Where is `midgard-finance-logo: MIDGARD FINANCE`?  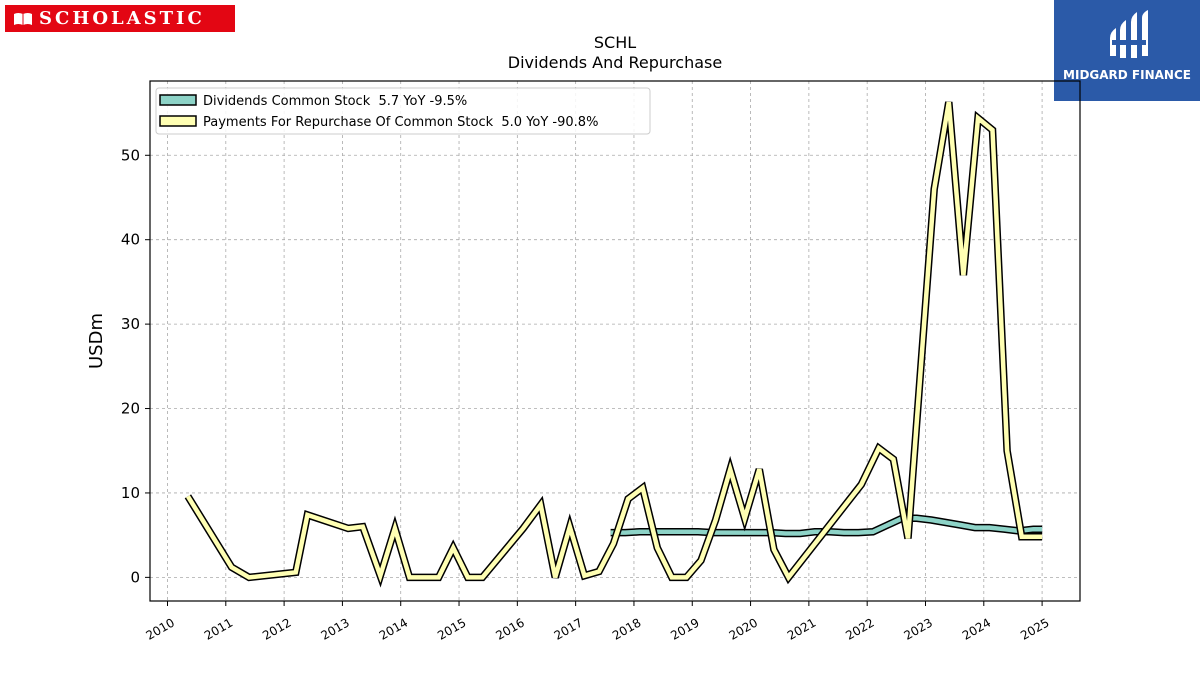 midgard-finance-logo: MIDGARD FINANCE is located at coordinates (1127, 50).